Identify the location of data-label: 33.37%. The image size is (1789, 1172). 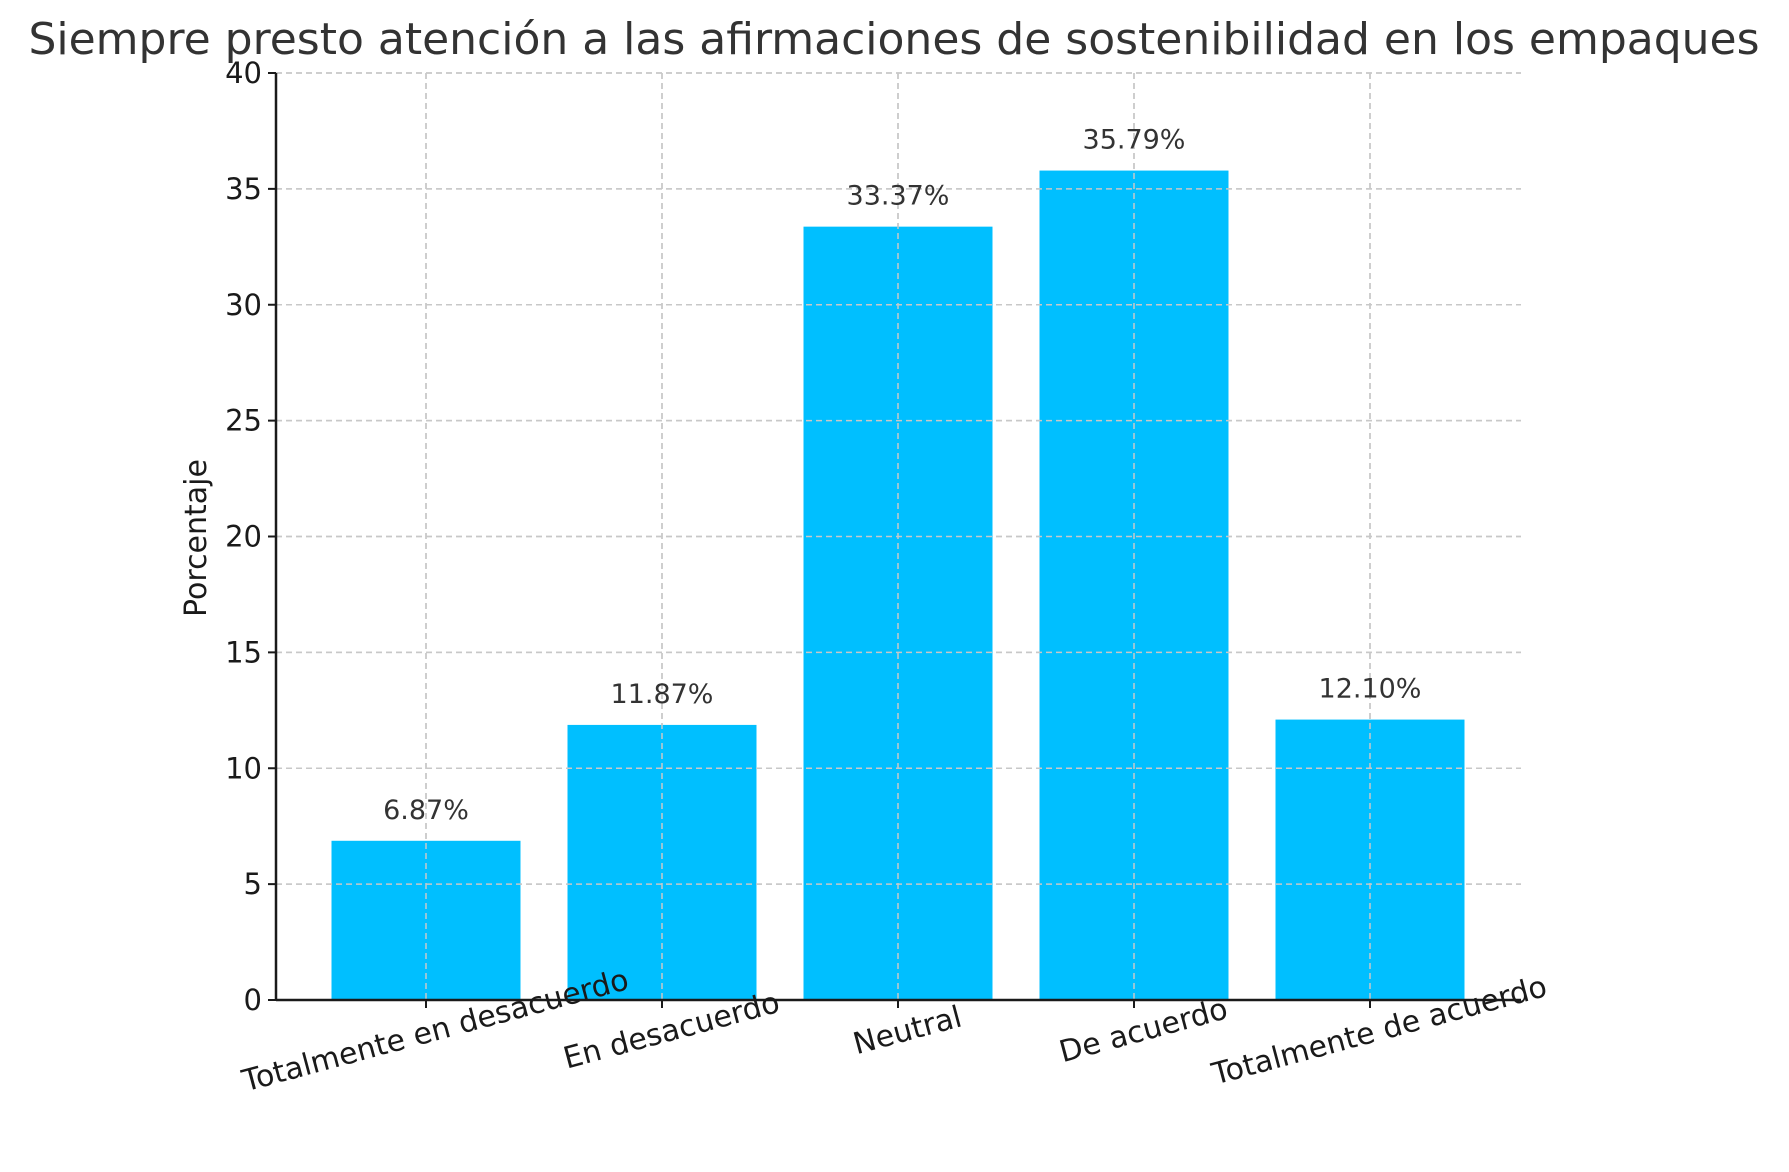
(898, 196).